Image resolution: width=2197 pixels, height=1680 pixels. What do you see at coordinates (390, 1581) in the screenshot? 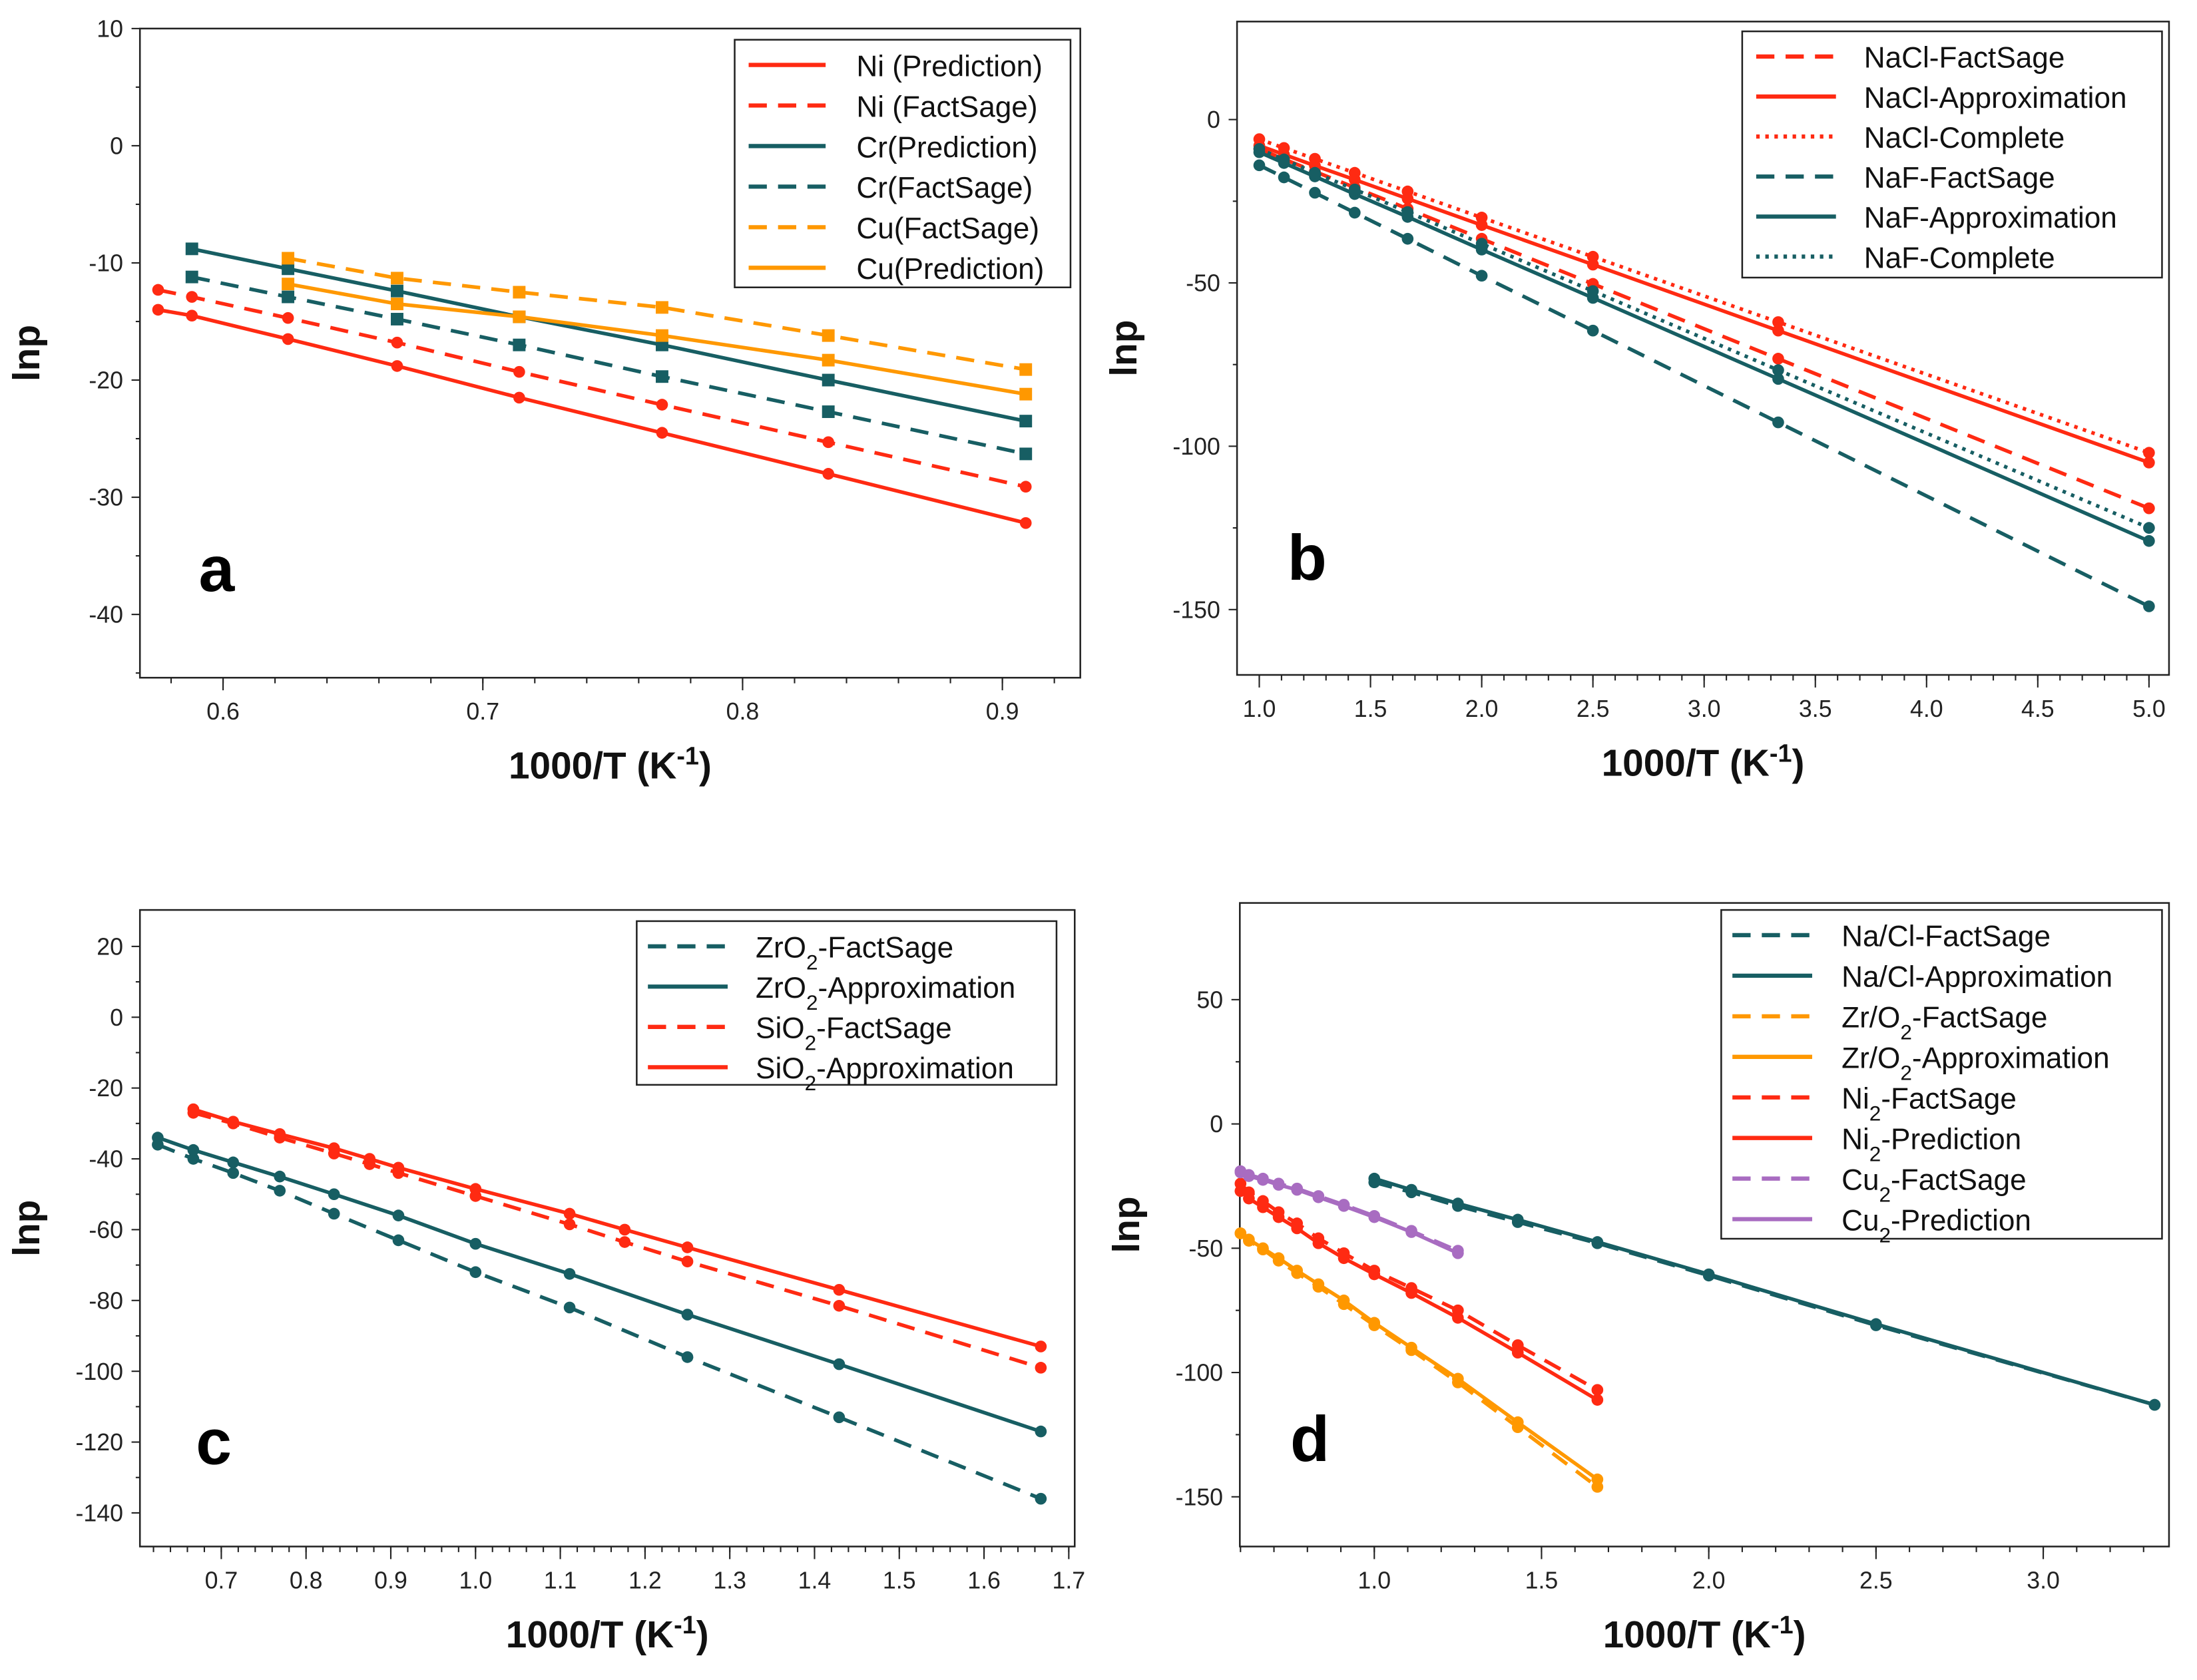
I see `x-tick-label: 0.9` at bounding box center [390, 1581].